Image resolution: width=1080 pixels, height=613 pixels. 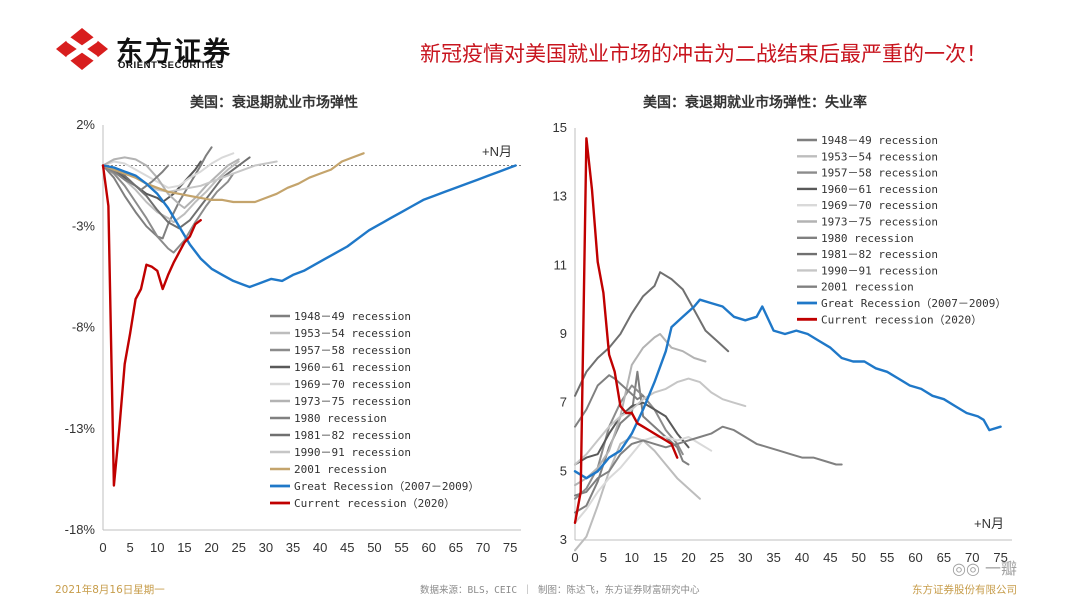 What do you see at coordinates (386, 486) in the screenshot?
I see `legend-label: Great Recession（2007－2009）` at bounding box center [386, 486].